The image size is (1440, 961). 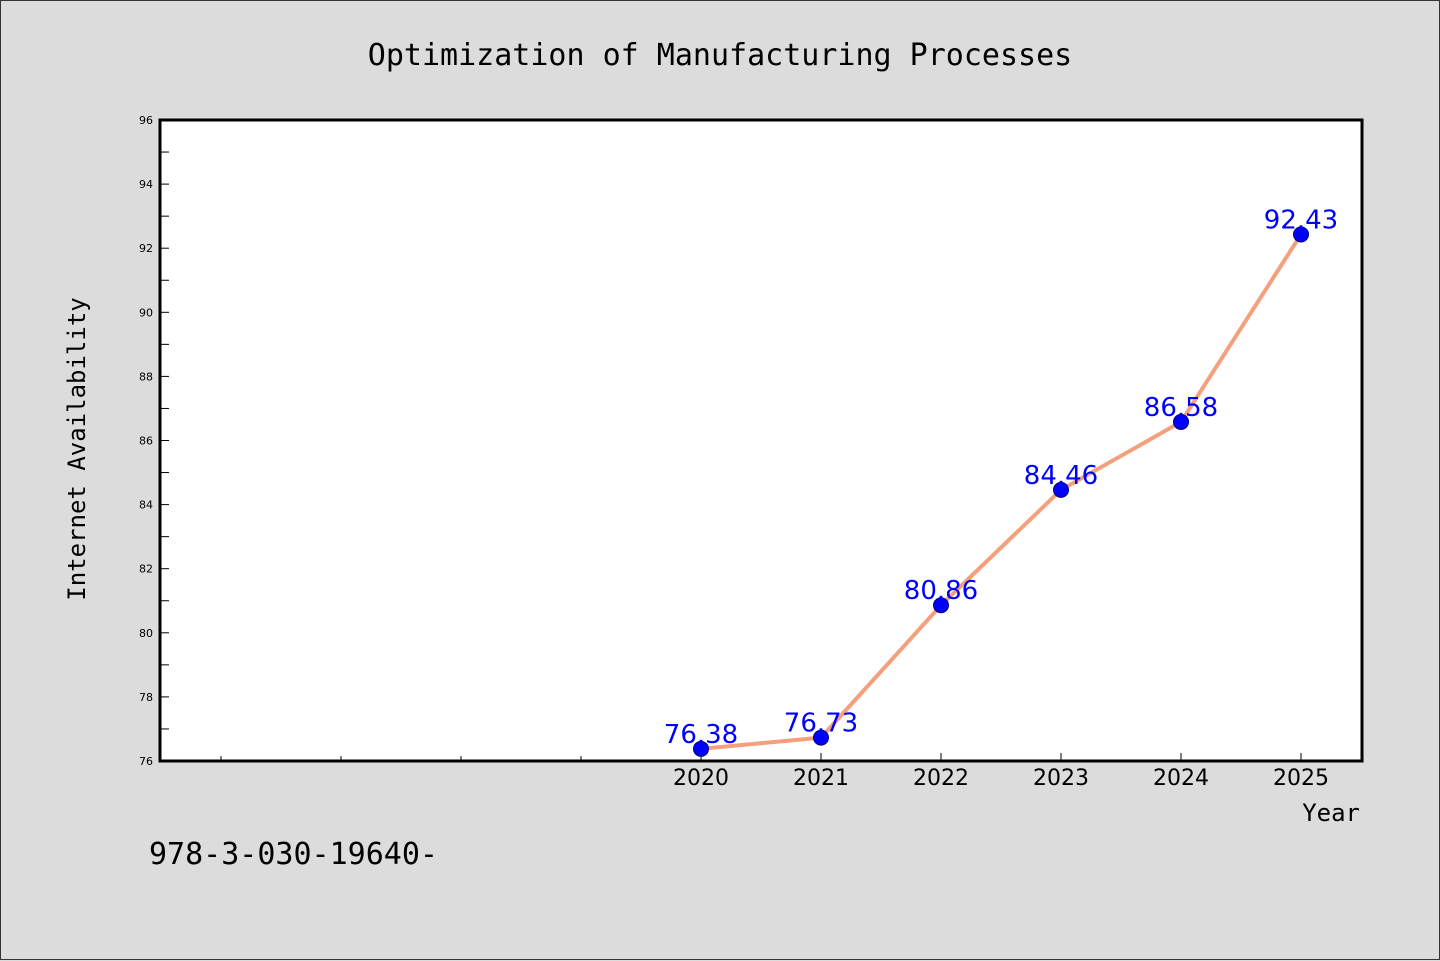 What do you see at coordinates (1301, 220) in the screenshot?
I see `data-point-label: 92.43` at bounding box center [1301, 220].